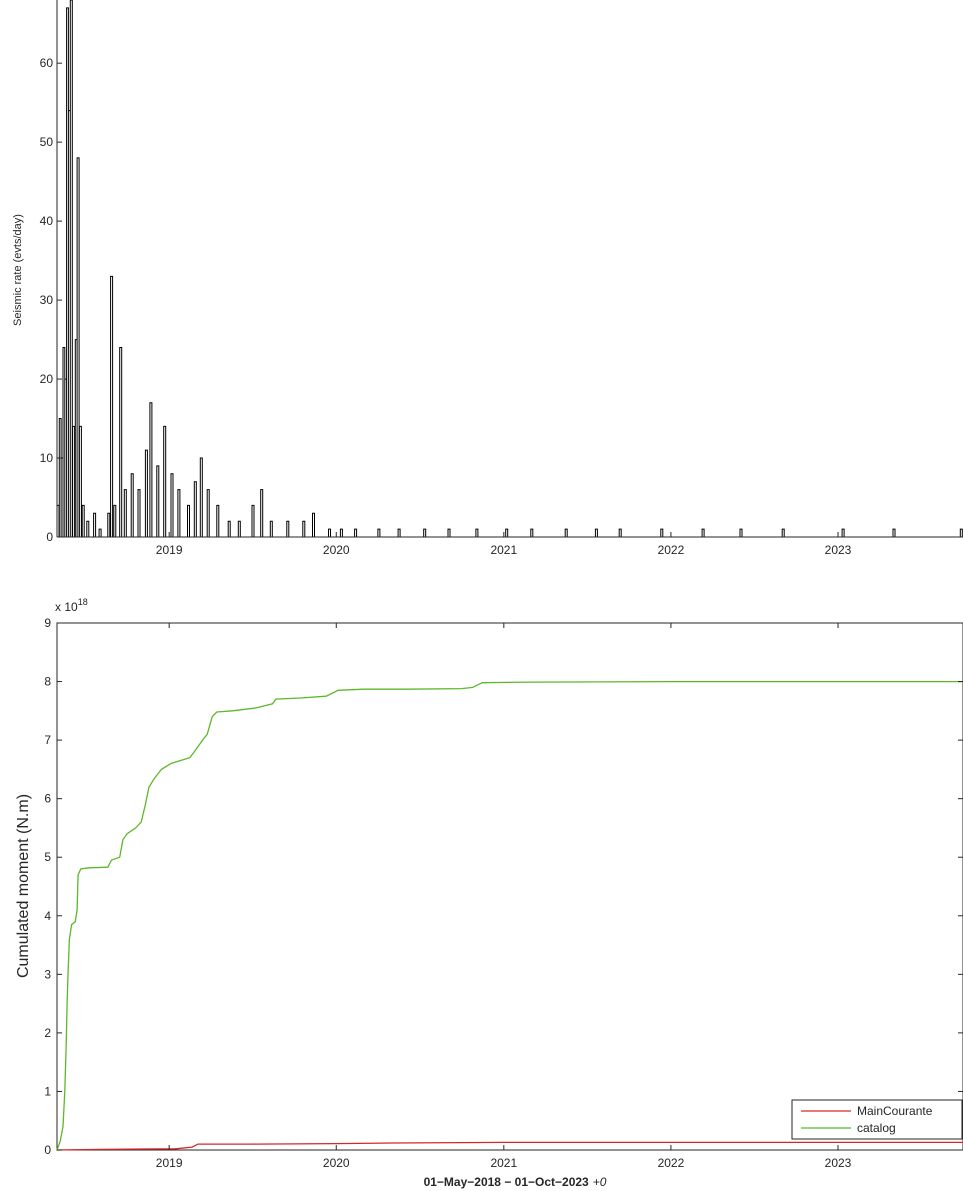 The image size is (963, 1191). I want to click on seismic-rate-x-tick-label-0: 2019, so click(169, 550).